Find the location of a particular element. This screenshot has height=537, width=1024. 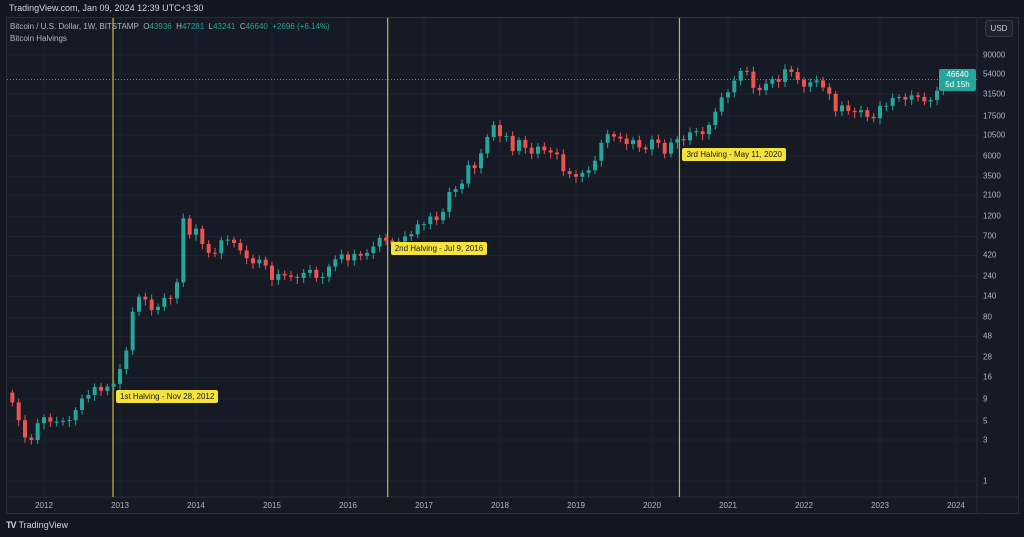

currency-button: USD is located at coordinates (999, 28).